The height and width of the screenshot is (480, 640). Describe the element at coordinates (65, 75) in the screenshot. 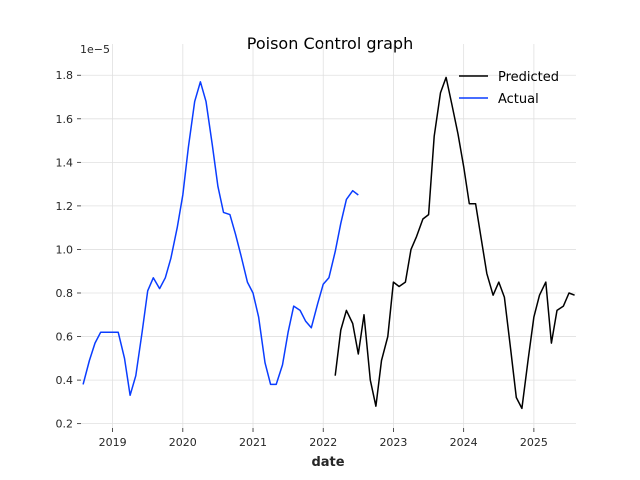

I see `y-tick-label: 1.8` at that location.